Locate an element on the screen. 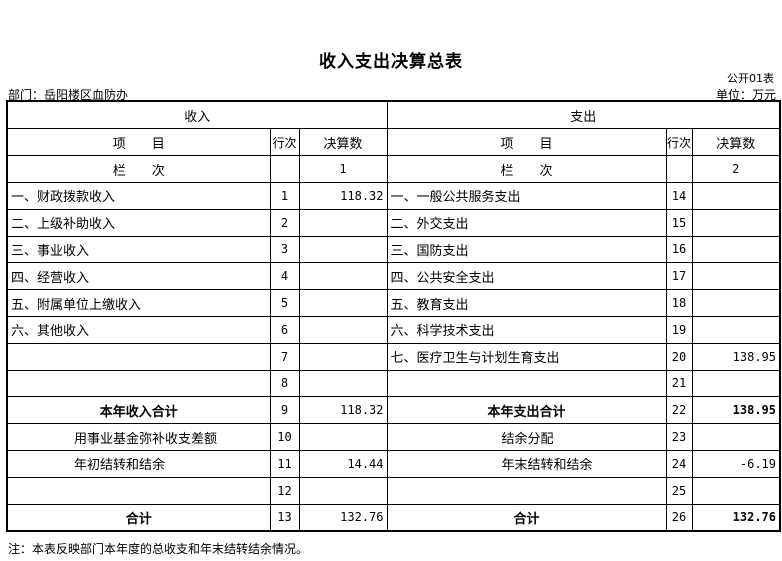  expense-line-no: 14 is located at coordinates (679, 196).